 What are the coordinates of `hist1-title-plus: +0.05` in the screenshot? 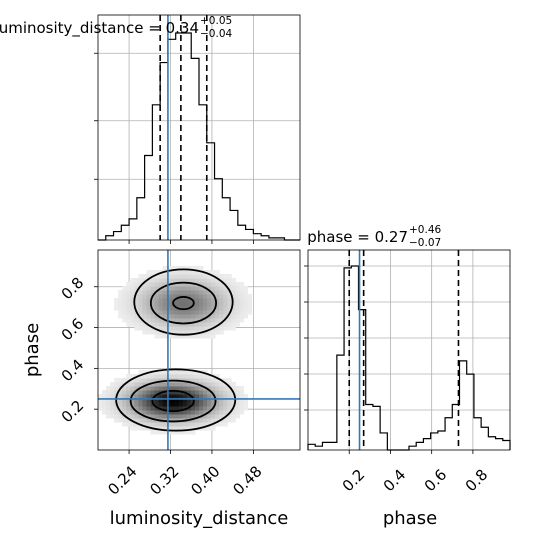 It's located at (216, 21).